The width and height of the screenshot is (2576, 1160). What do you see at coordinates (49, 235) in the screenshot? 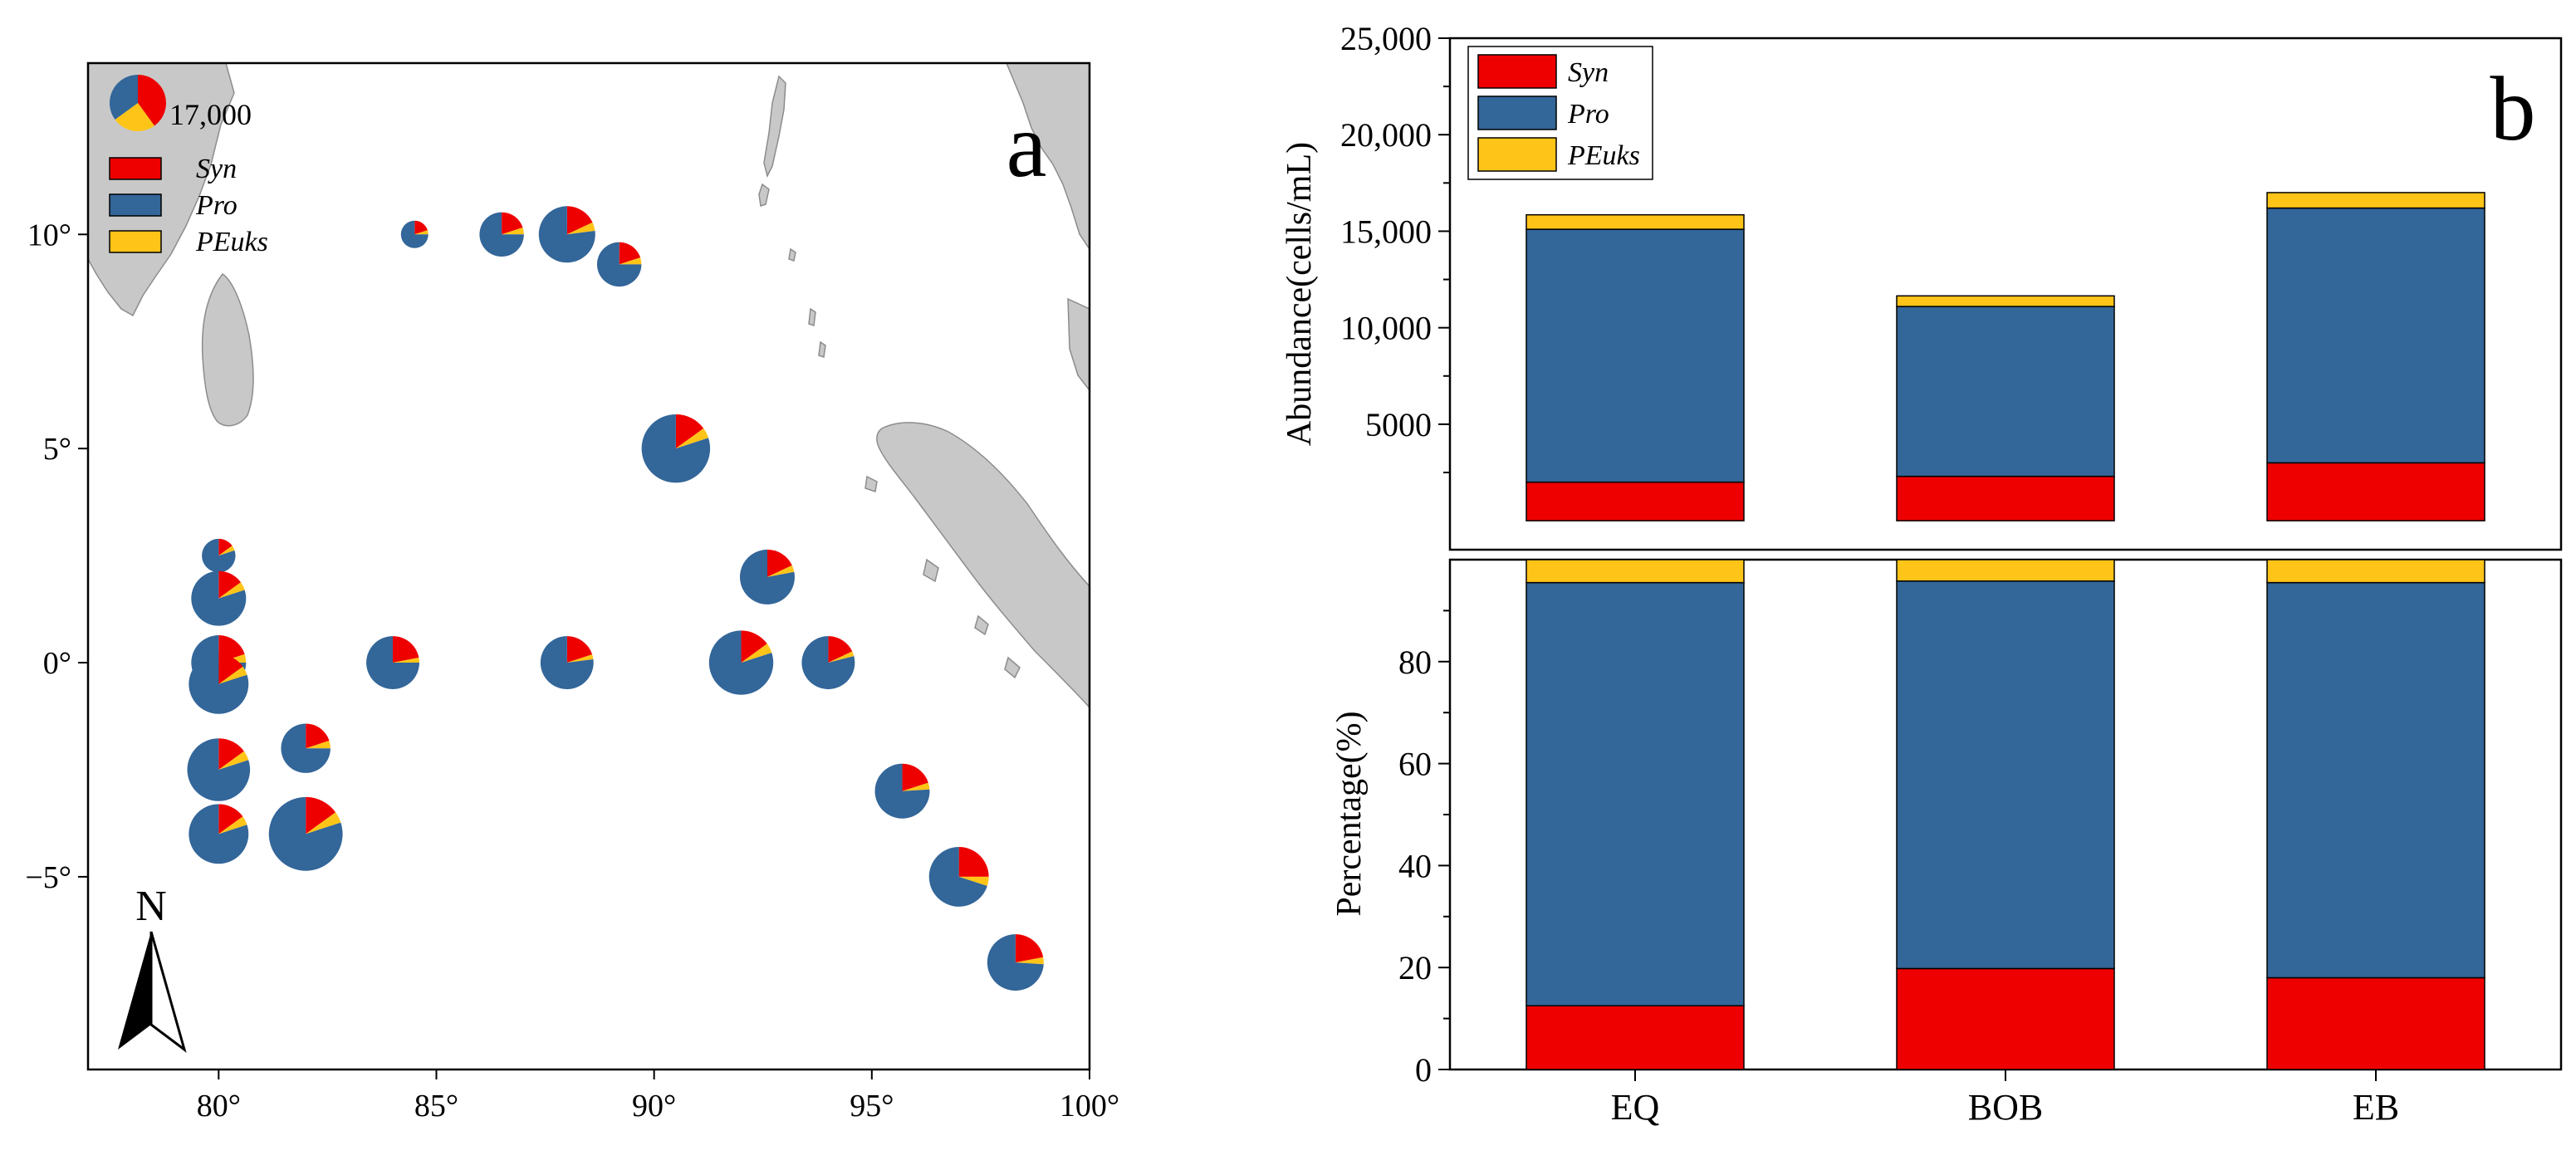
I see `map-y-tick-label: 10°` at bounding box center [49, 235].